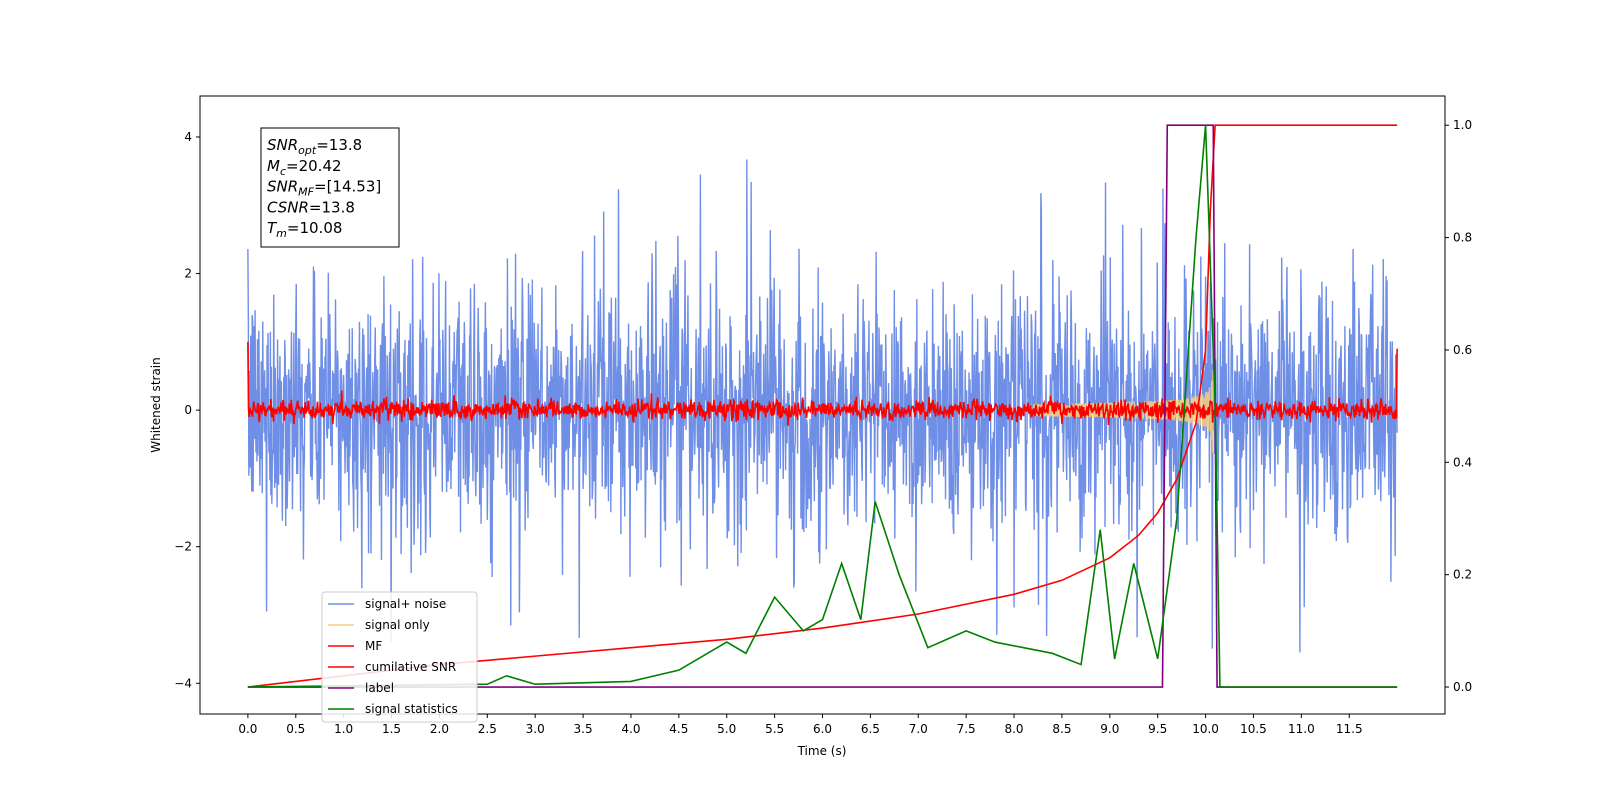 The width and height of the screenshot is (1600, 800). I want to click on y-tick-label: 4, so click(188, 137).